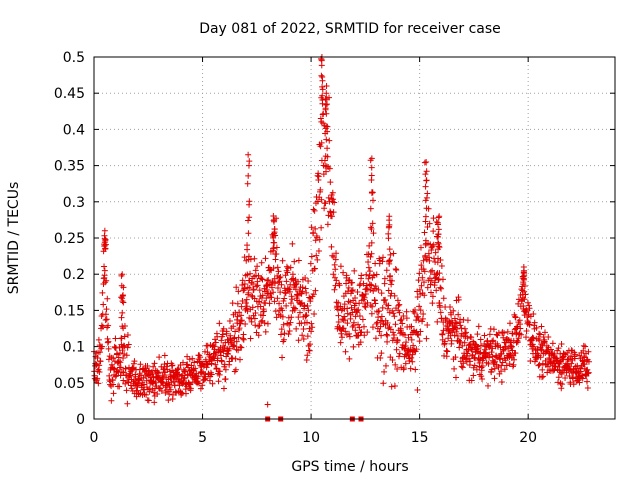  I want to click on y-tick-label: 0.45, so click(69, 94).